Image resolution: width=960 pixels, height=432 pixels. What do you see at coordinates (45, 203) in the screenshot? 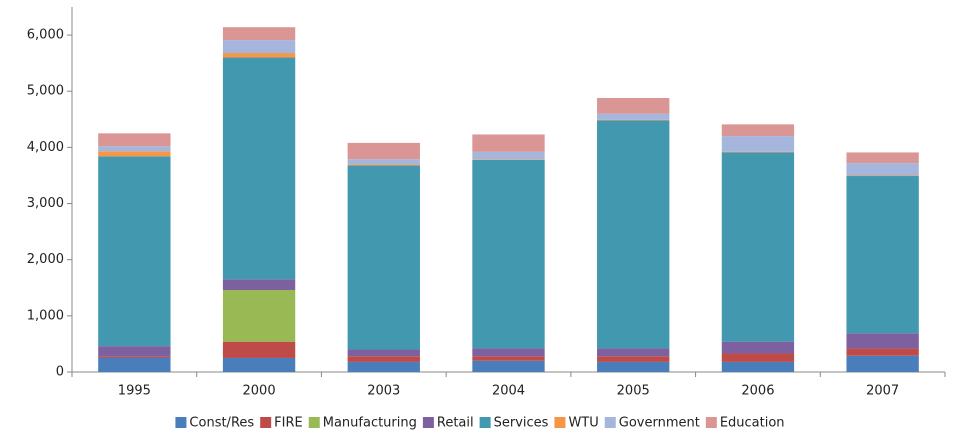
I see `y-tick-label: 3,000` at bounding box center [45, 203].